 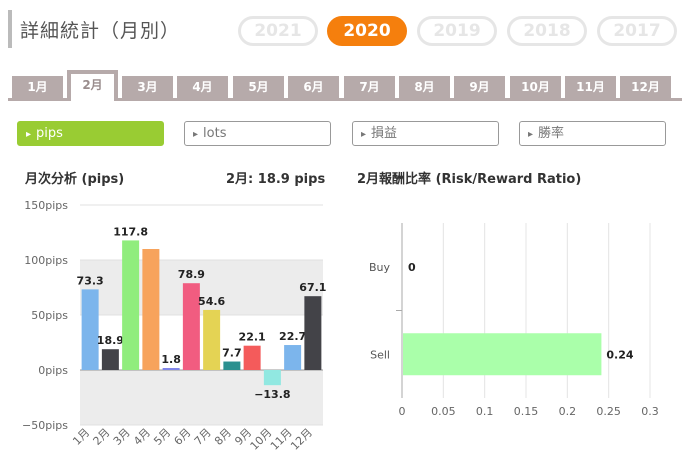 I want to click on year-tab-2019: 2019, so click(x=457, y=31).